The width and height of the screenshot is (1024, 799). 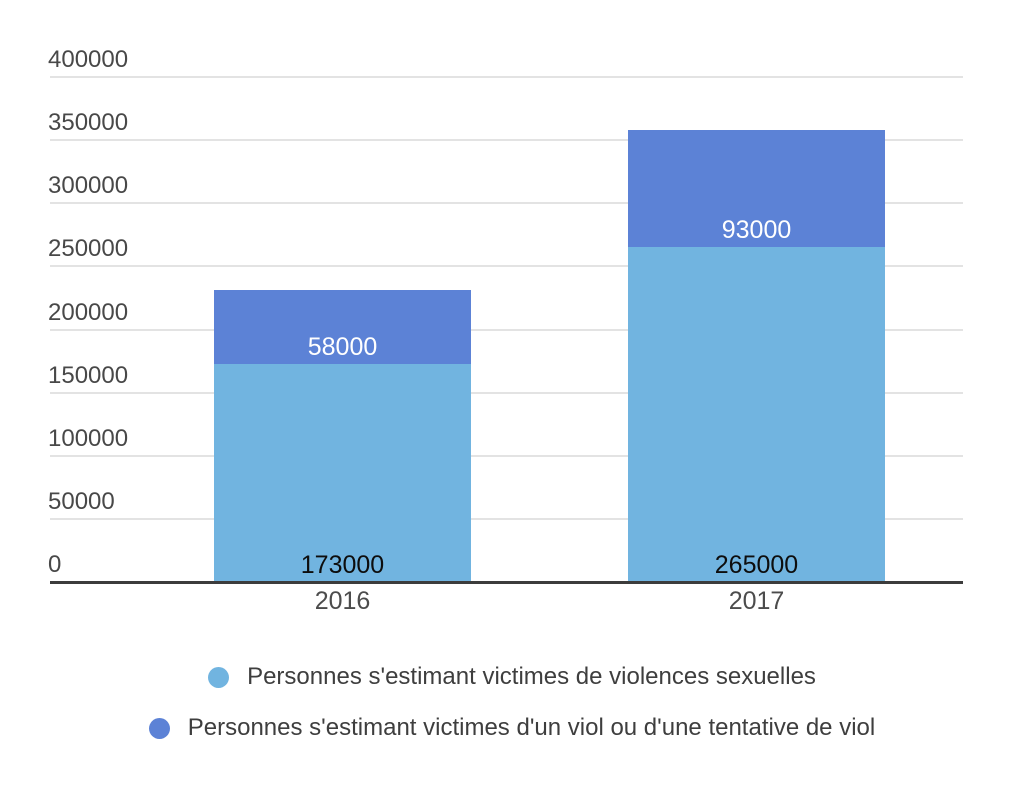 I want to click on bar-value-label: 93000, so click(x=756, y=230).